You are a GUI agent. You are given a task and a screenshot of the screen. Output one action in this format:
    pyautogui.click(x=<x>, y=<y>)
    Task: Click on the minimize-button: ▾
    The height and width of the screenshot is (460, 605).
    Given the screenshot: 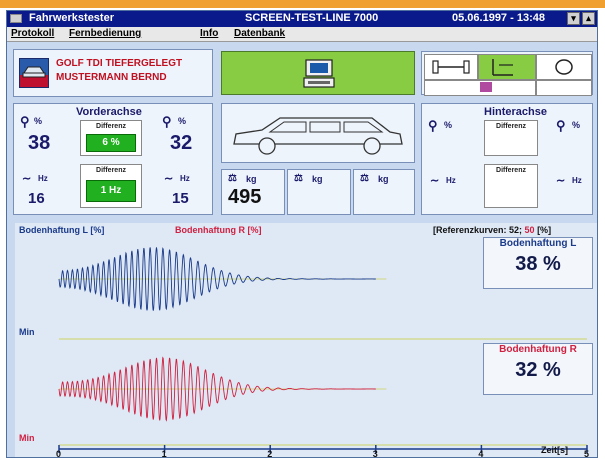 What is the action you would take?
    pyautogui.click(x=573, y=18)
    